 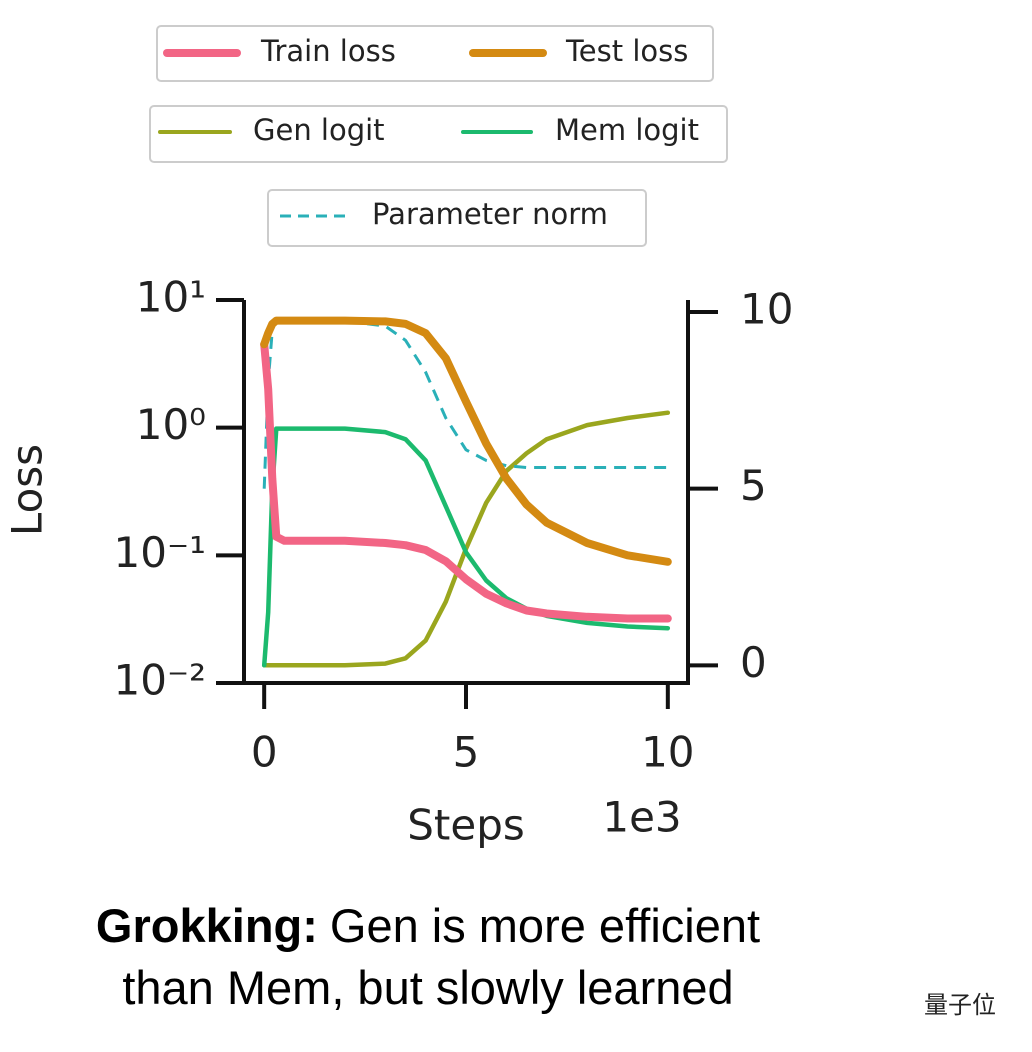 What do you see at coordinates (264, 752) in the screenshot?
I see `x-tick-label: 0` at bounding box center [264, 752].